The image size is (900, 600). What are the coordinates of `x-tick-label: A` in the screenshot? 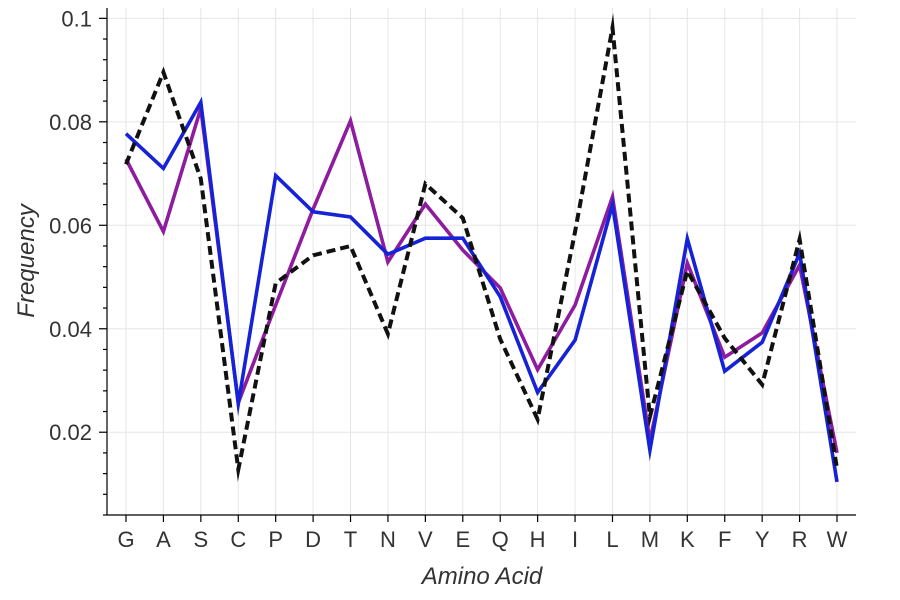 It's located at (163, 539).